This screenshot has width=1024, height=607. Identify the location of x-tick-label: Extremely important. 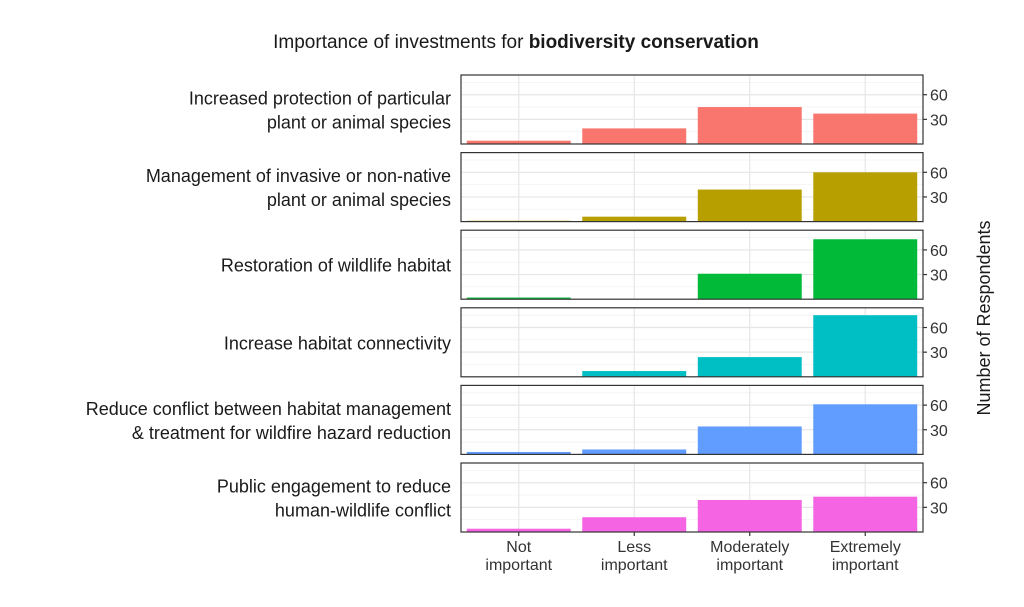
(865, 556).